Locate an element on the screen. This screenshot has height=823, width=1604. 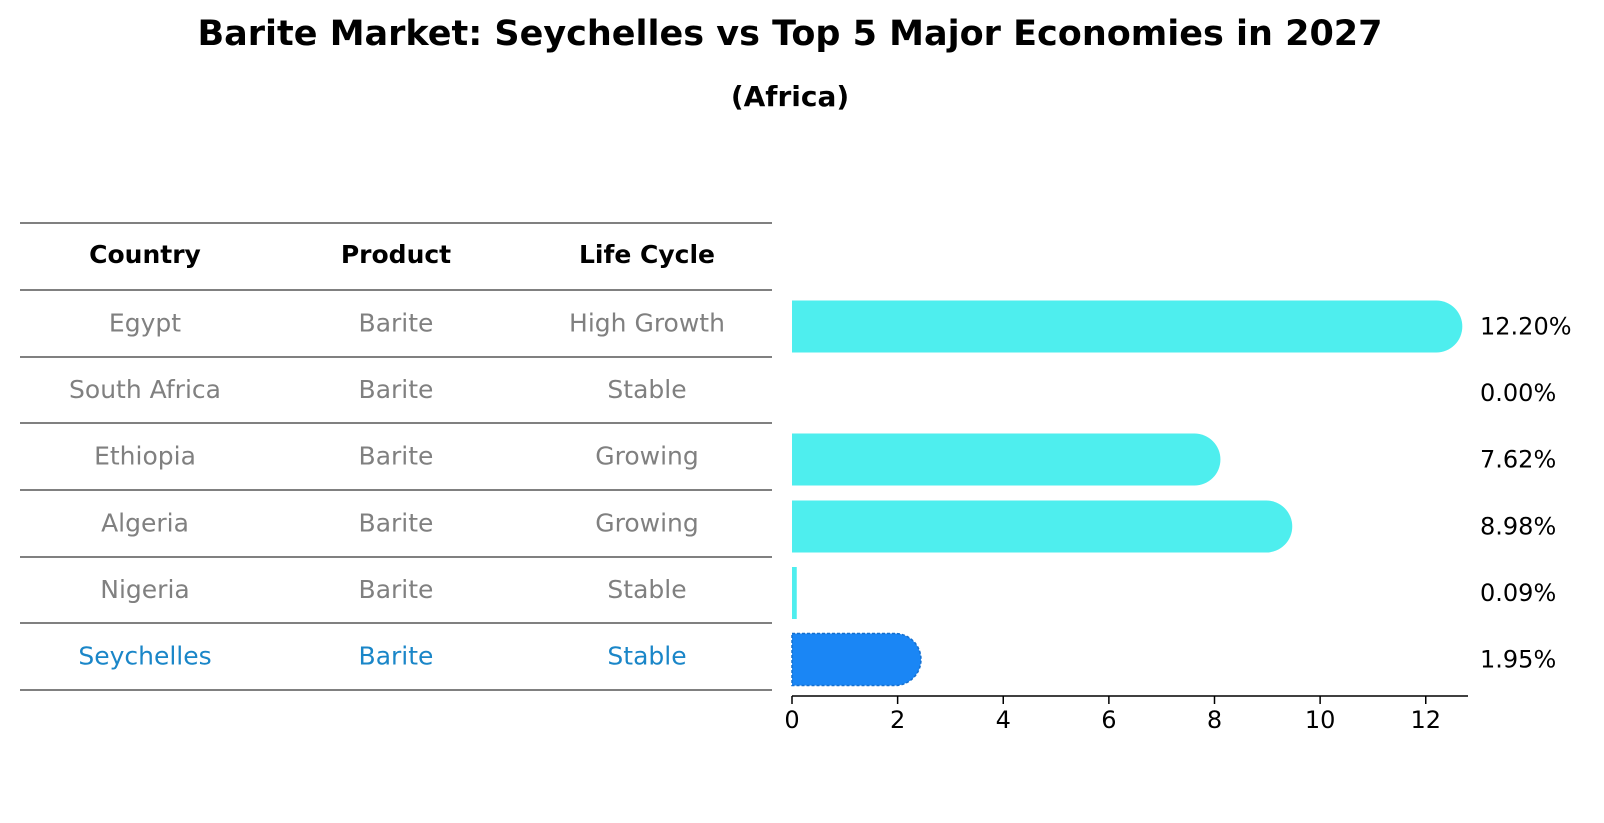
table-header-country: Country is located at coordinates (145, 254).